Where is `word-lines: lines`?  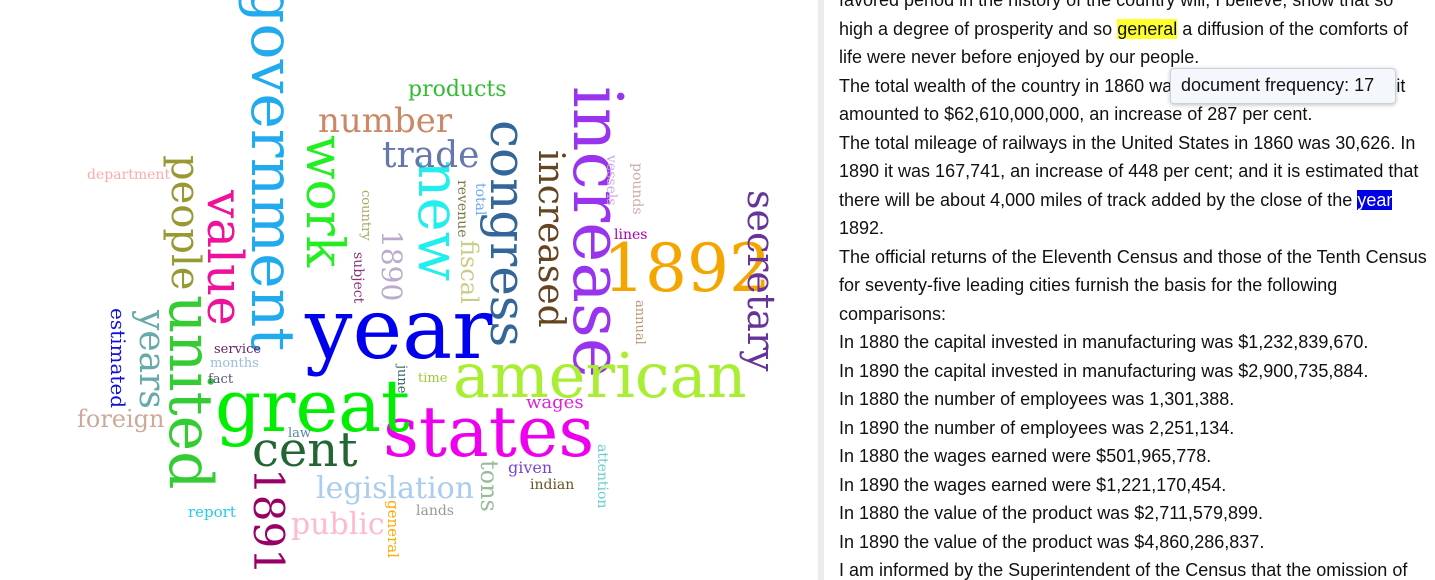
word-lines: lines is located at coordinates (631, 235).